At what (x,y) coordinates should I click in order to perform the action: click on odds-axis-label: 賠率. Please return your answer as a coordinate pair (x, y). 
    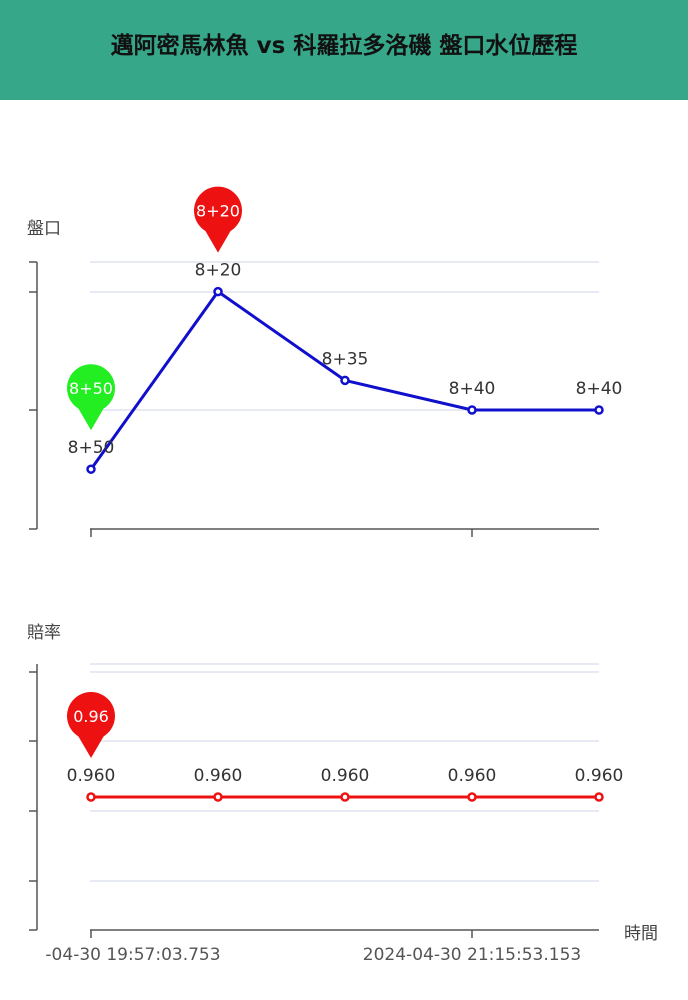
    Looking at the image, I should click on (44, 633).